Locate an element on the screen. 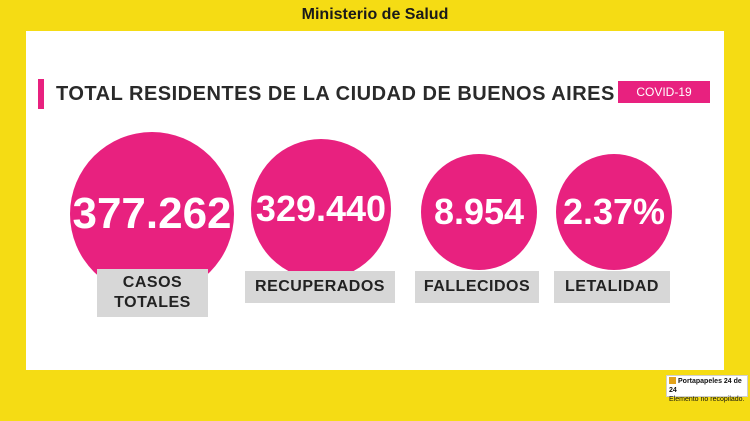 The width and height of the screenshot is (750, 421). title-accent-bar is located at coordinates (41, 94).